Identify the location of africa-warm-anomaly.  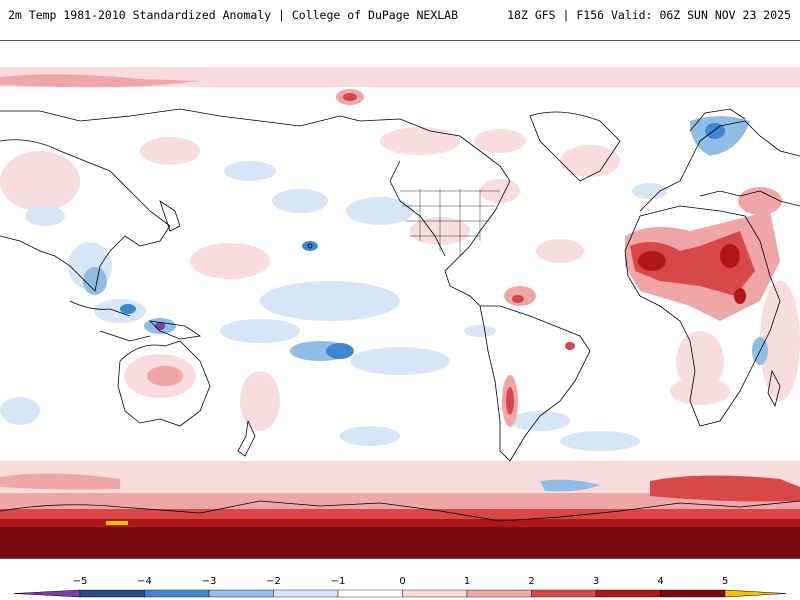
(703, 289).